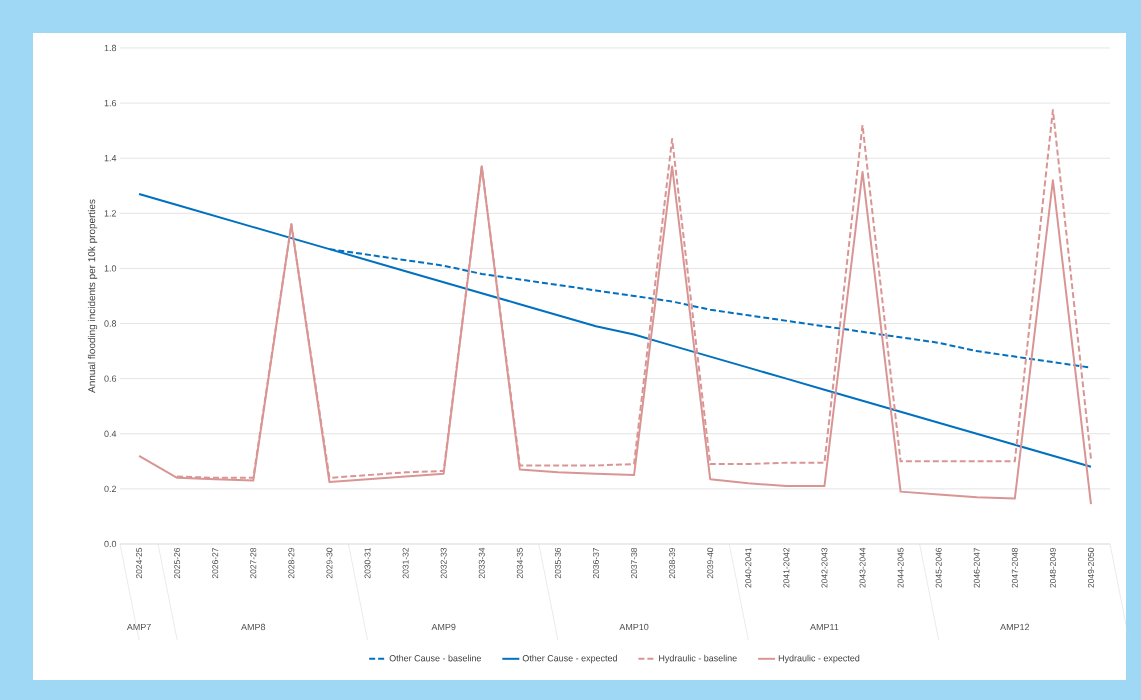 The height and width of the screenshot is (700, 1141). I want to click on y-tick-label: 0.6, so click(110, 378).